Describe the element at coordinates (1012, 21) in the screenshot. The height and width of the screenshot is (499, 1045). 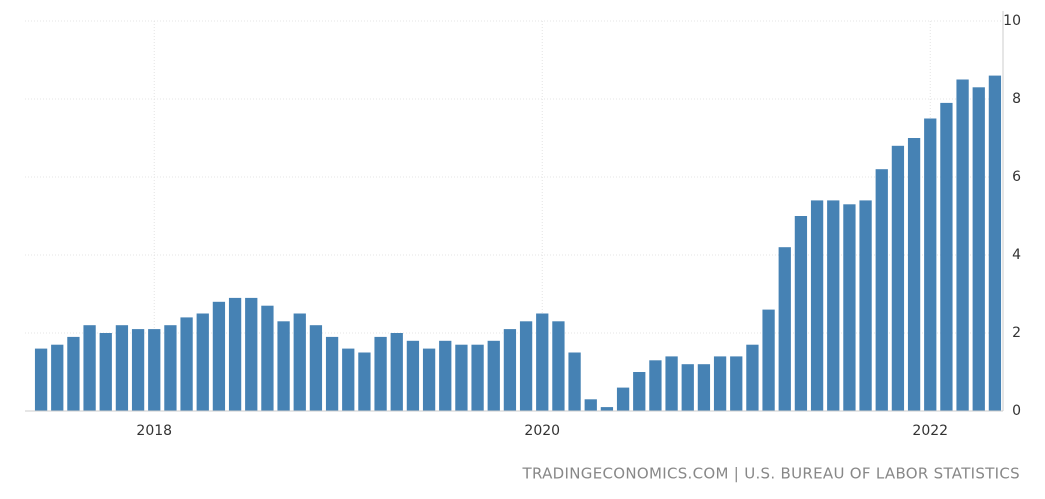
I see `y-tick-label: 10` at that location.